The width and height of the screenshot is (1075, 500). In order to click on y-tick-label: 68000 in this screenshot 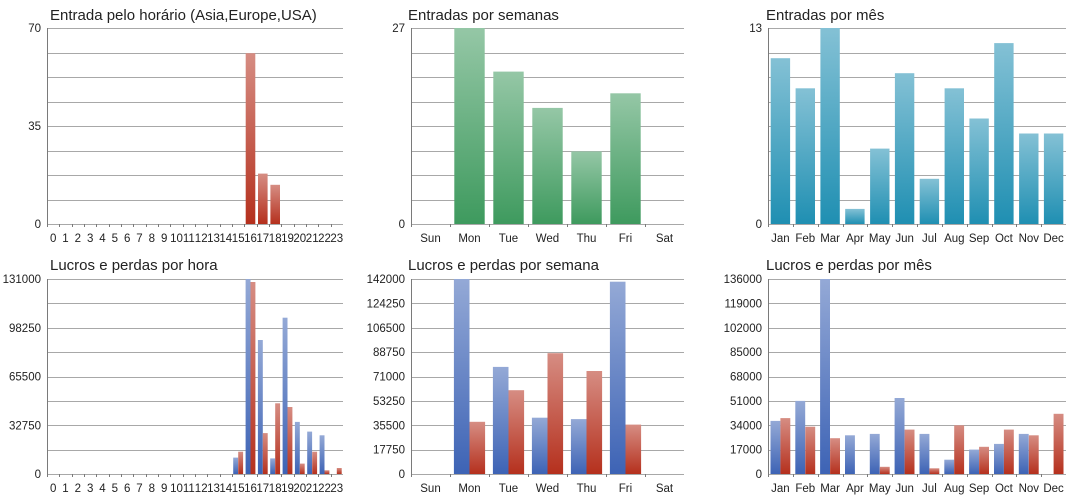, I will do `click(746, 378)`.